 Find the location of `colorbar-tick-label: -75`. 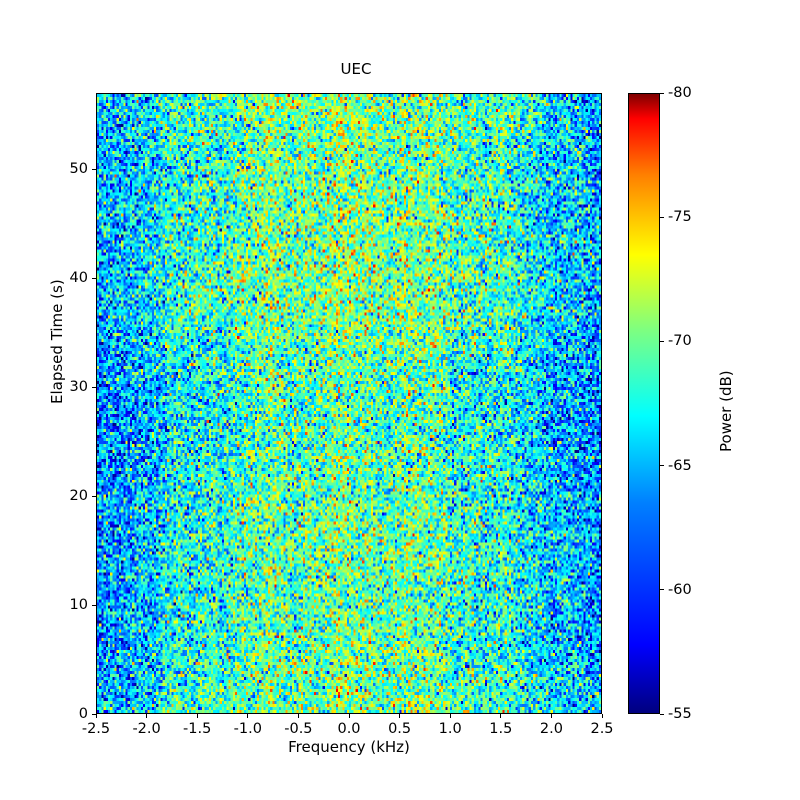

colorbar-tick-label: -75 is located at coordinates (680, 217).